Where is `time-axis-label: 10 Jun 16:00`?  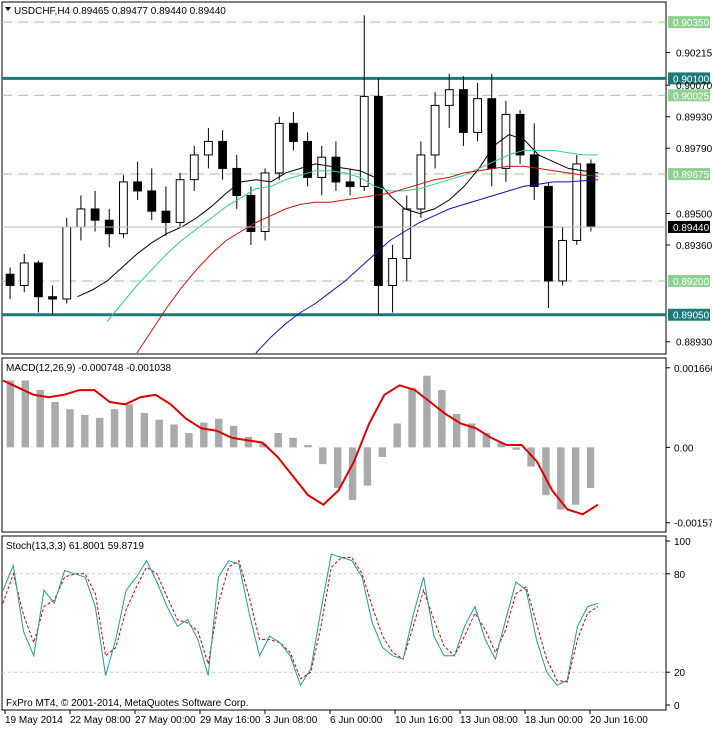
time-axis-label: 10 Jun 16:00 is located at coordinates (424, 720).